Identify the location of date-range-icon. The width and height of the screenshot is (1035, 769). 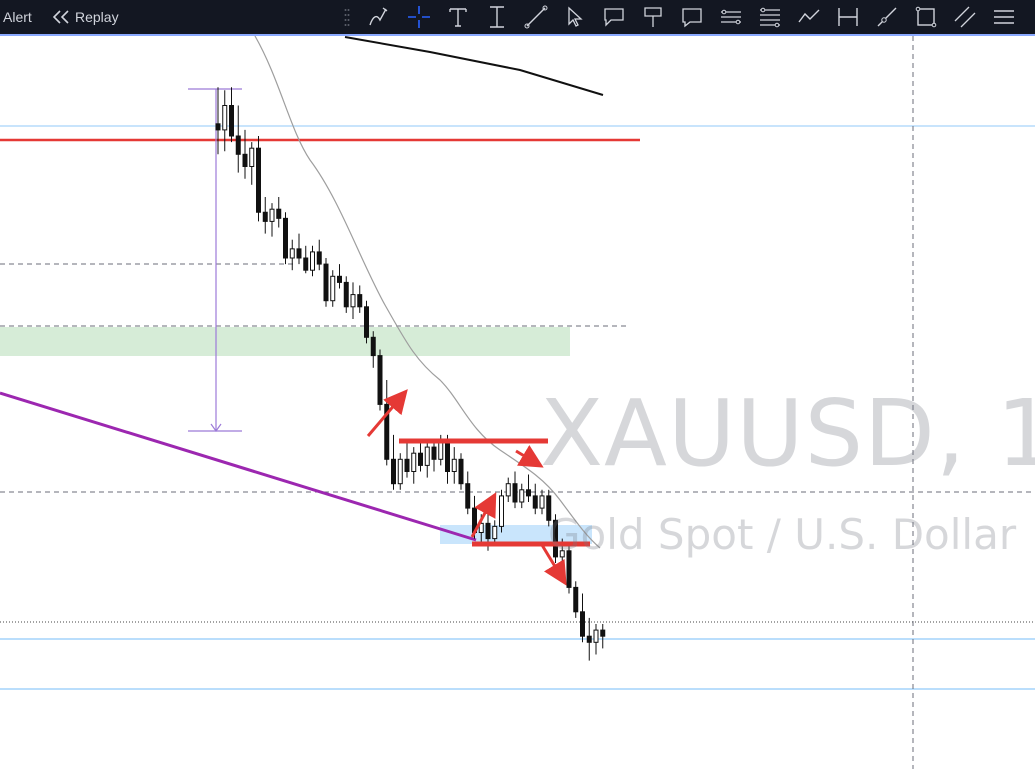
(847, 17).